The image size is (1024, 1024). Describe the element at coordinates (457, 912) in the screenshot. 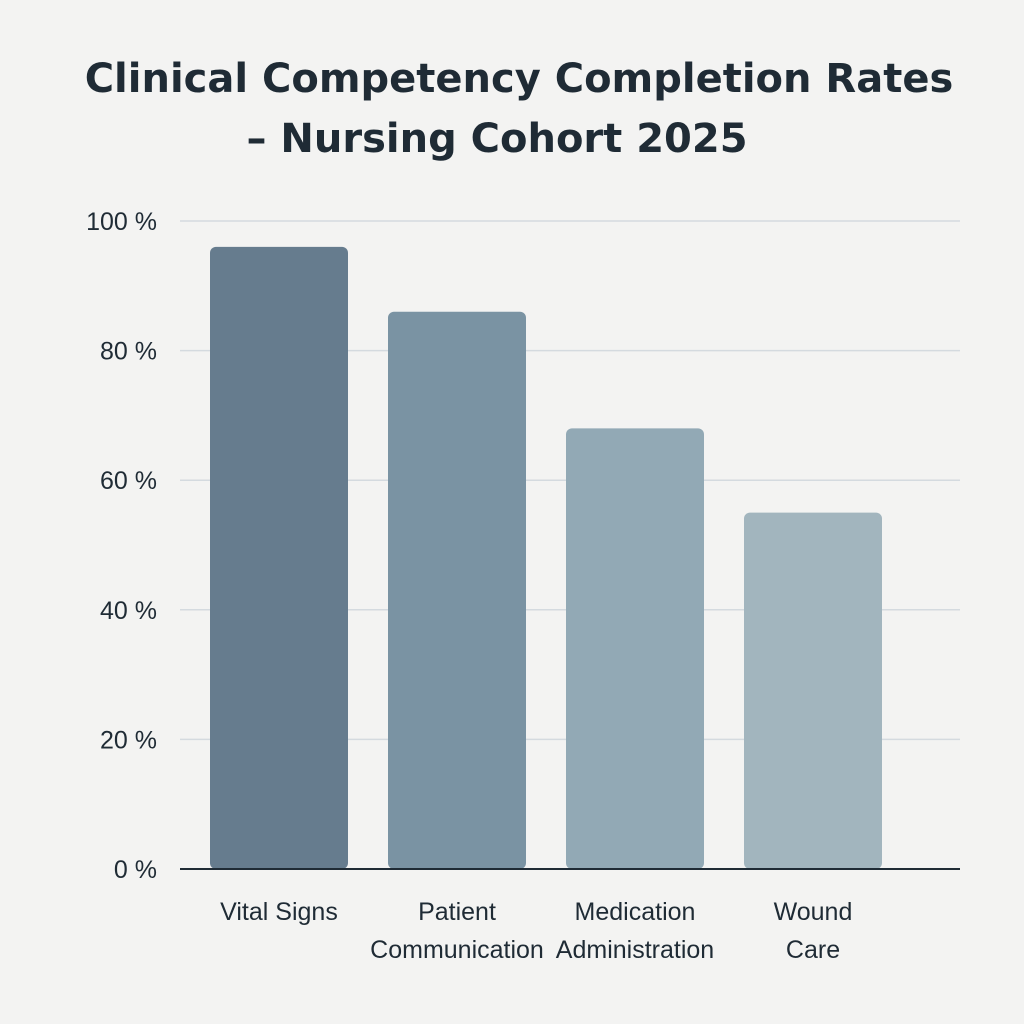

I see `x-category-label-line: Patient` at that location.